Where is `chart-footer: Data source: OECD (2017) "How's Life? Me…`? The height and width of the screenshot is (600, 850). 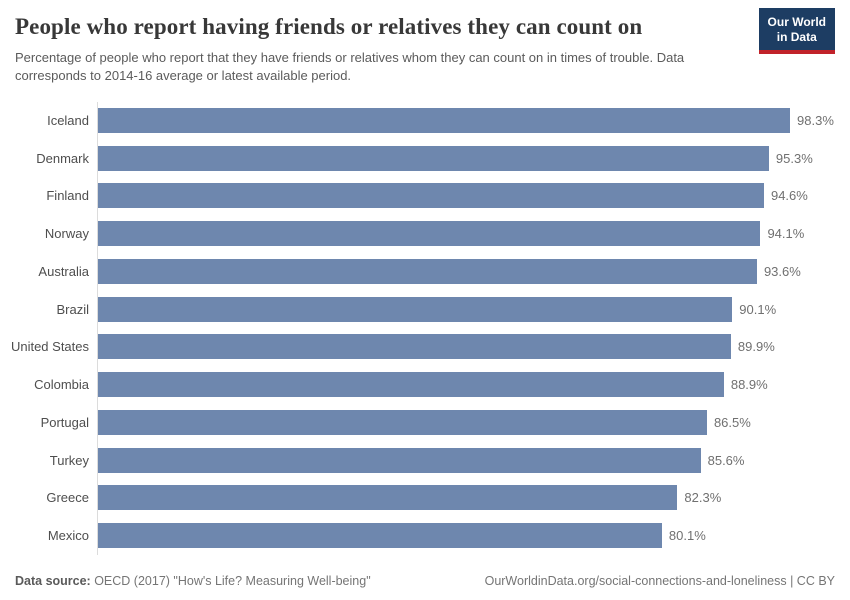
chart-footer: Data source: OECD (2017) "How's Life? Me… is located at coordinates (425, 581).